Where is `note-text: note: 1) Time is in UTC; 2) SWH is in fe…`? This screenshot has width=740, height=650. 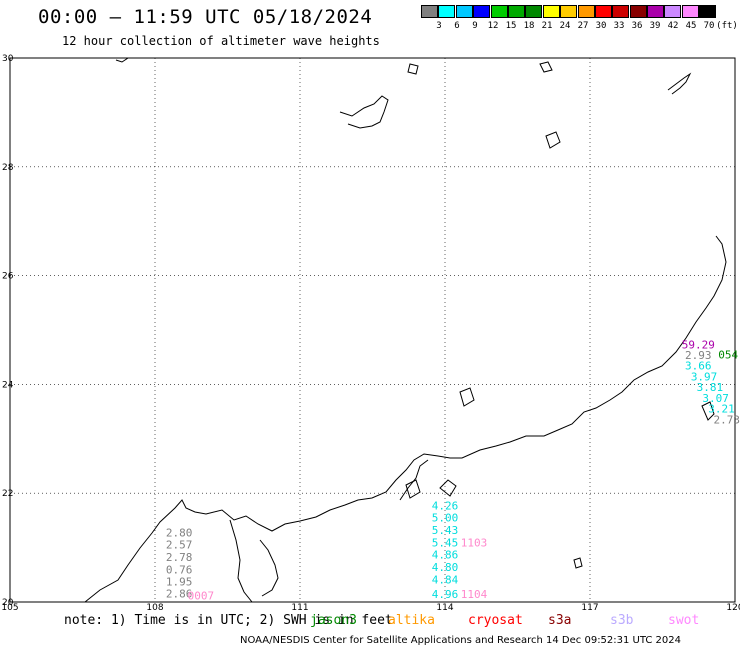 note-text: note: 1) Time is in UTC; 2) SWH is in fe… is located at coordinates (228, 620).